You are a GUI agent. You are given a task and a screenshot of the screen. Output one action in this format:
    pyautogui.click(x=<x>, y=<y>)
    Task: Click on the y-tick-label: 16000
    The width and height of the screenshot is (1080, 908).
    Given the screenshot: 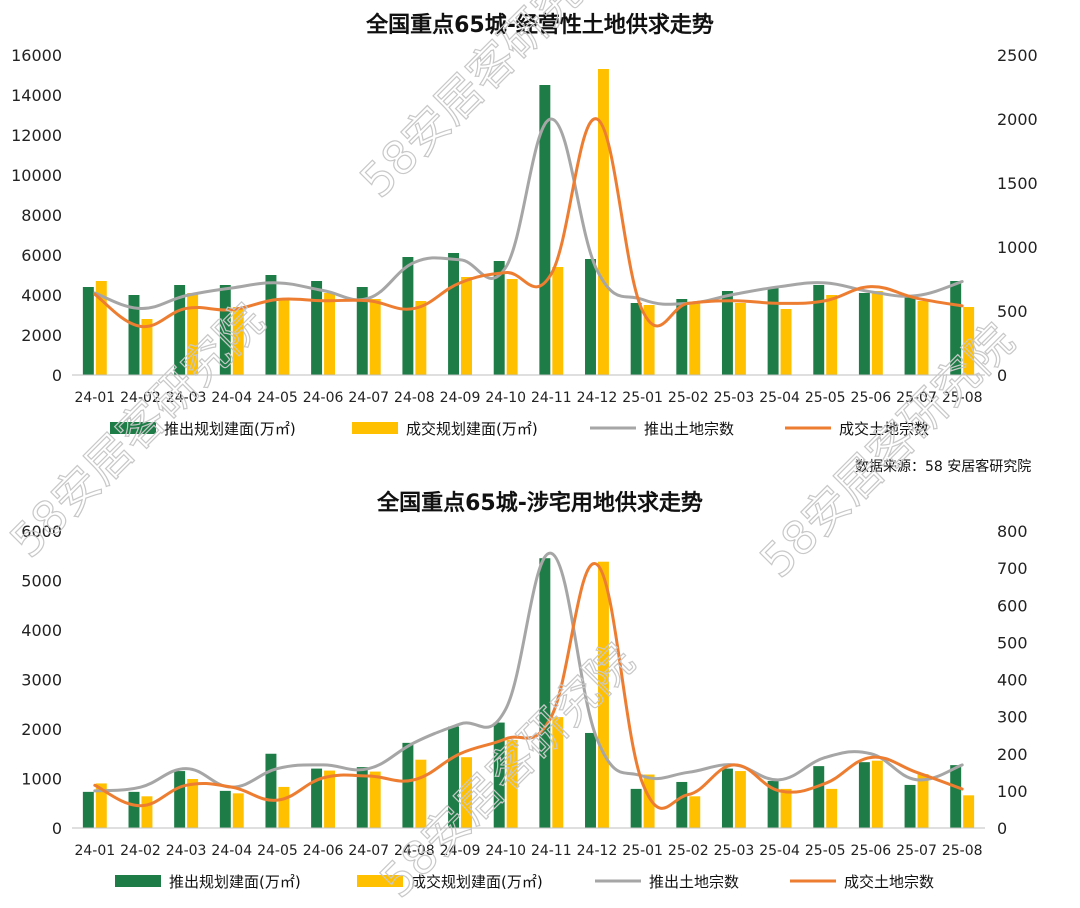 What is the action you would take?
    pyautogui.click(x=36, y=55)
    